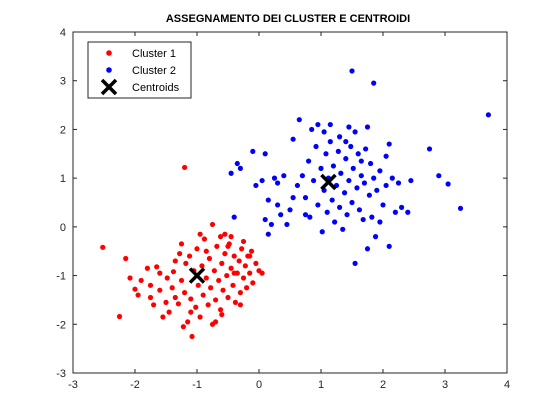  I want to click on legend-label-cluster-2: Cluster 2, so click(154, 71).